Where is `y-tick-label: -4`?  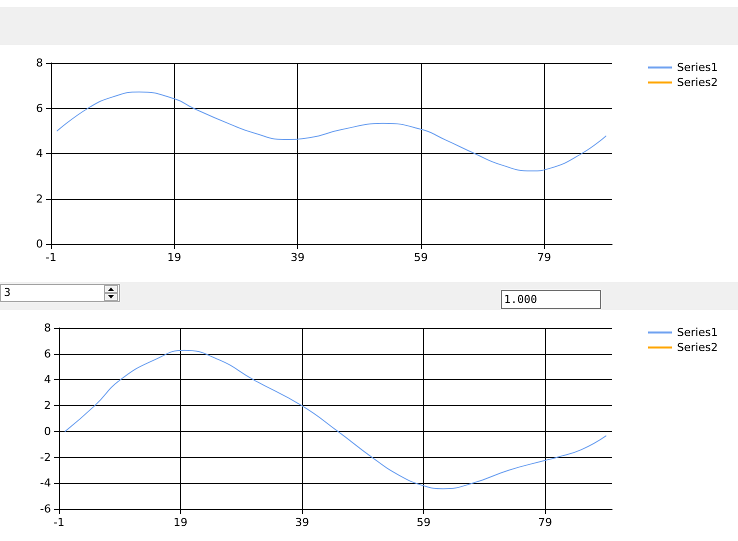
y-tick-label: -4 is located at coordinates (45, 483).